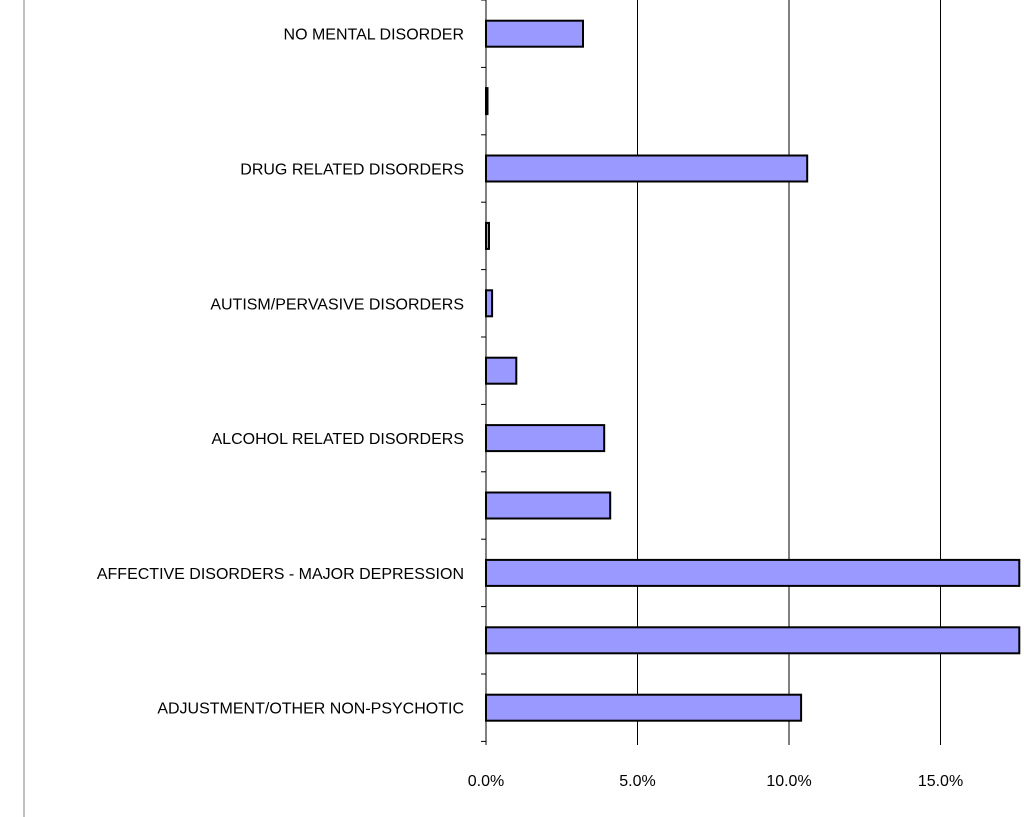 This screenshot has height=817, width=1024. I want to click on x-tick-label: 5.0%, so click(637, 781).